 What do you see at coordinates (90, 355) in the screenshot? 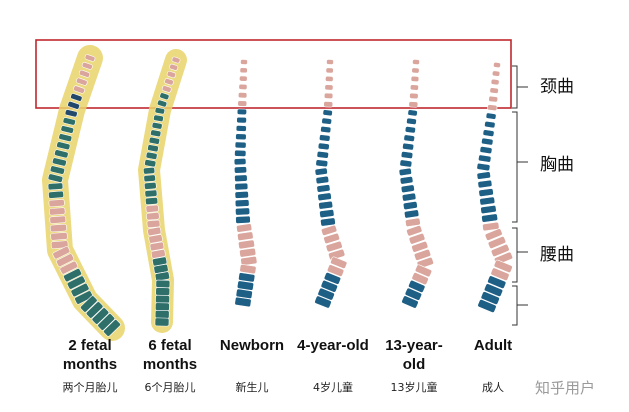
I see `stage-name: 2 fetal months` at bounding box center [90, 355].